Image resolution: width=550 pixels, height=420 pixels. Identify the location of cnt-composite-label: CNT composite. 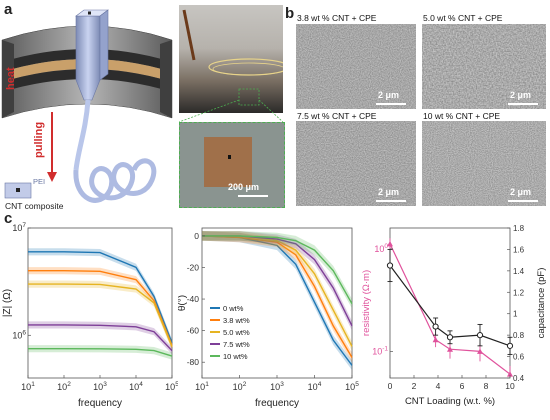
(34, 206).